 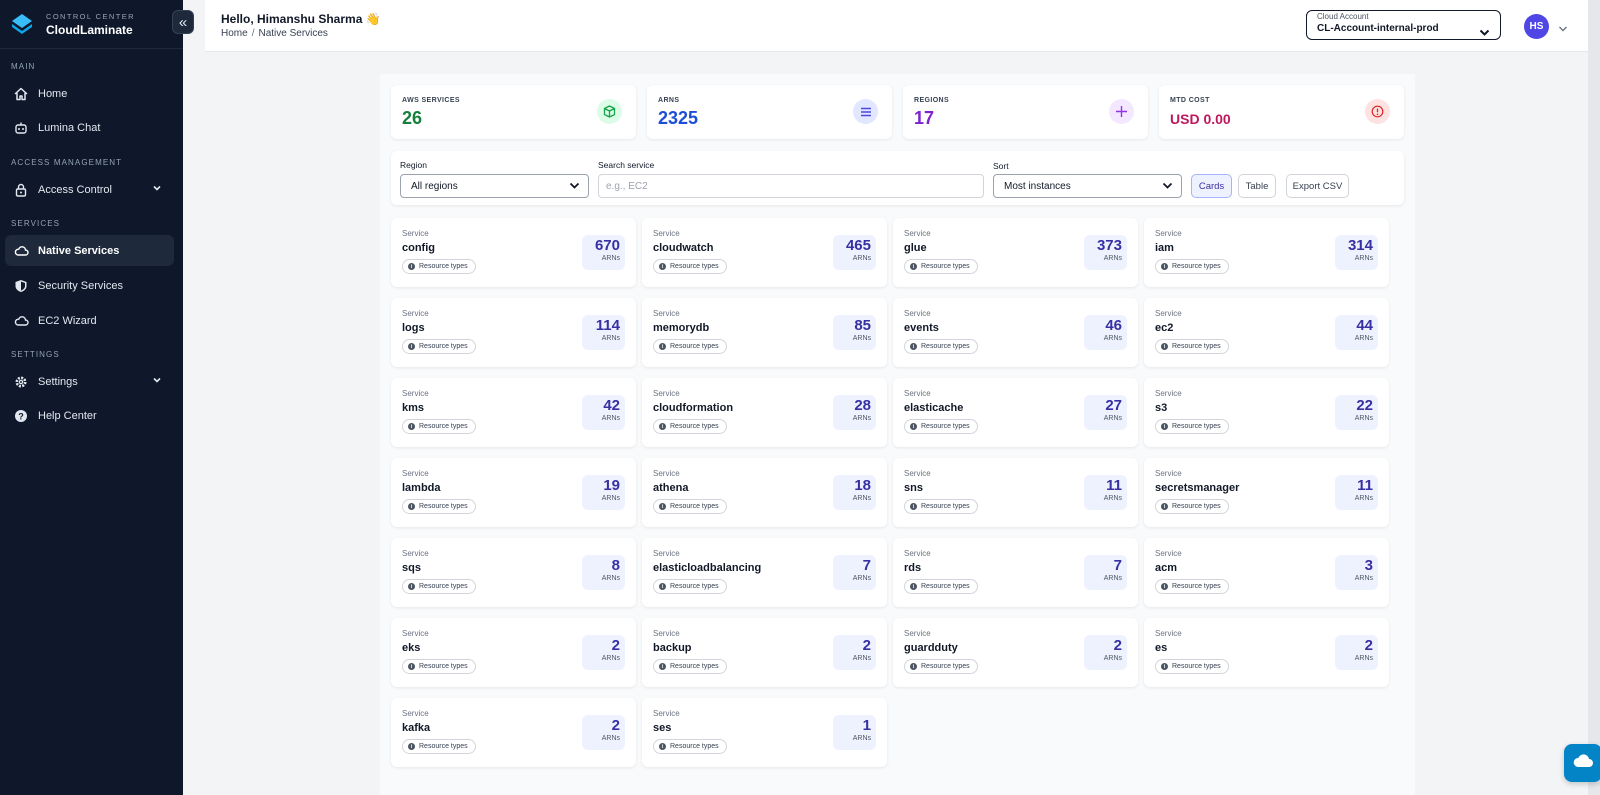 I want to click on service-card: Service es i Resource types 2 ARNs, so click(x=1266, y=652).